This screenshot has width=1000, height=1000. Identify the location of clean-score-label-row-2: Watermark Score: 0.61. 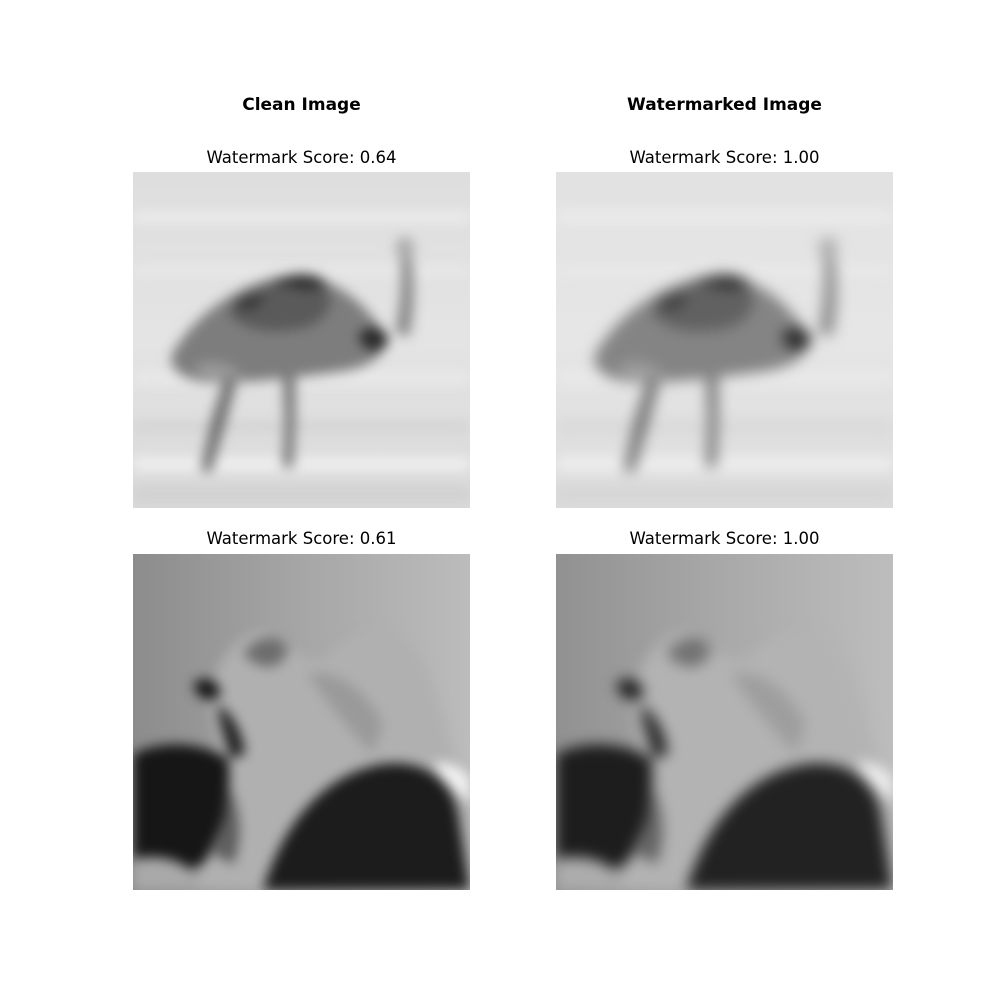
(301, 538).